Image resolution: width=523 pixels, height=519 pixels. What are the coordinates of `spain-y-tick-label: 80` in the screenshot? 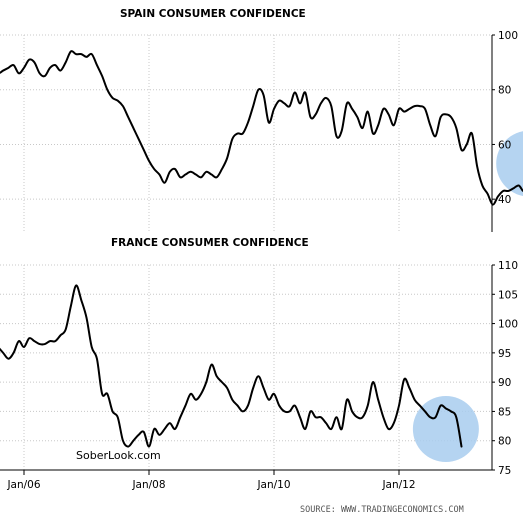 It's located at (504, 91).